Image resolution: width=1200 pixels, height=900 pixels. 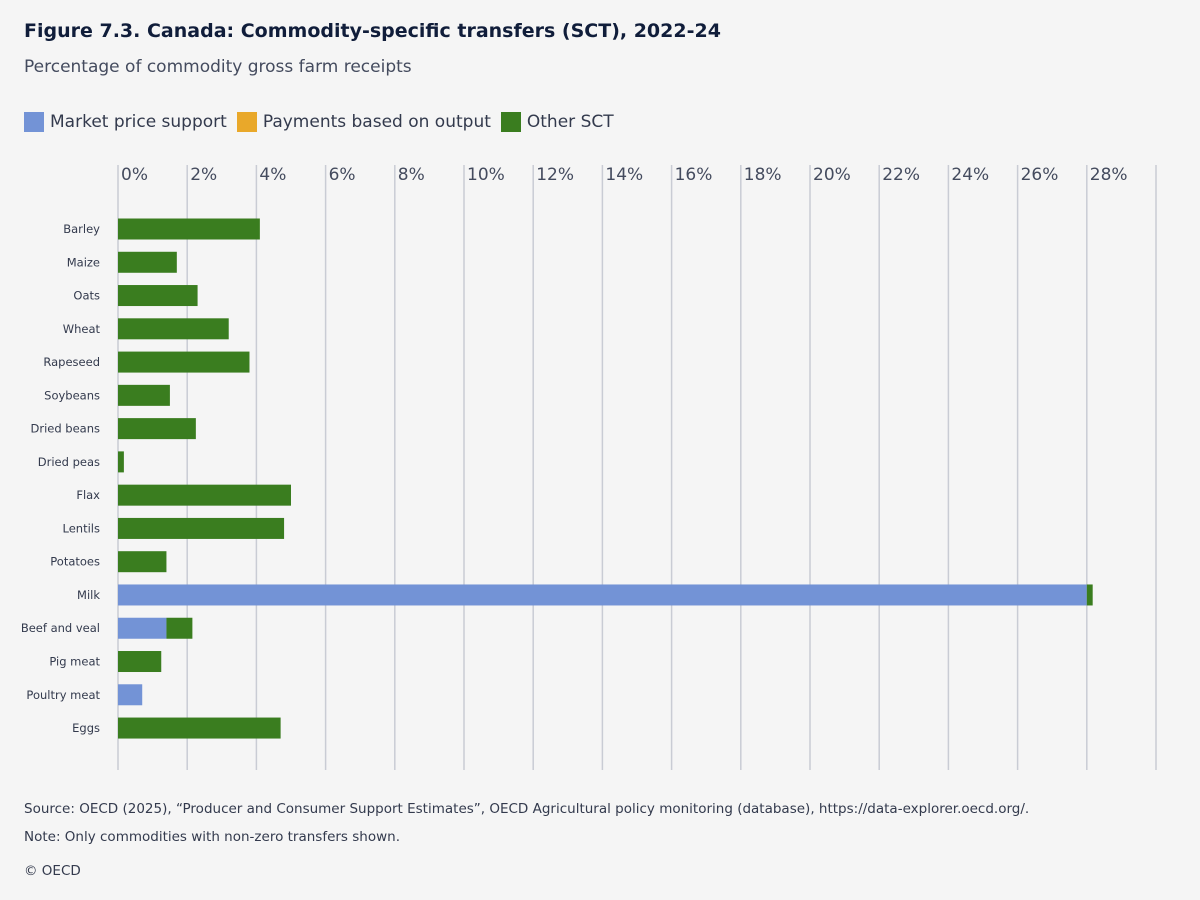 I want to click on category-label: Dried beans, so click(x=65, y=429).